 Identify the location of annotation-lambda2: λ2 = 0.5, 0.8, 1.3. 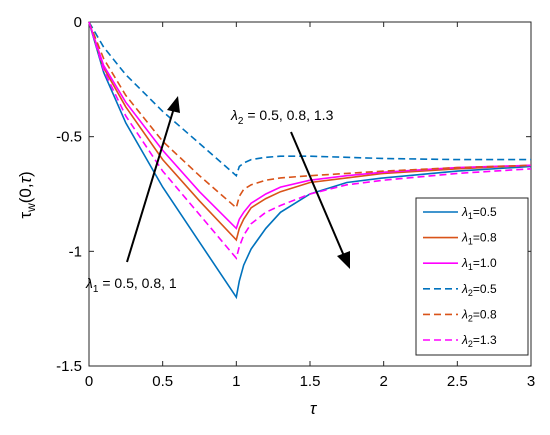
(282, 117).